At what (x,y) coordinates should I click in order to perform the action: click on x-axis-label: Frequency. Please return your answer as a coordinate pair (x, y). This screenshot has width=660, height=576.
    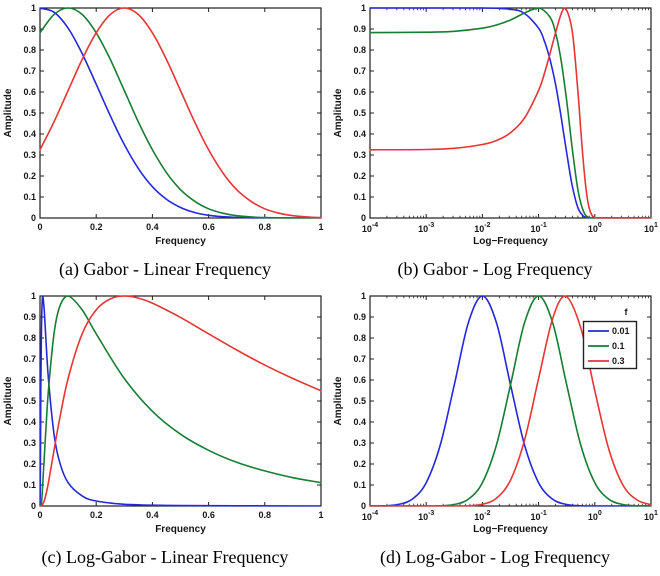
    Looking at the image, I should click on (180, 241).